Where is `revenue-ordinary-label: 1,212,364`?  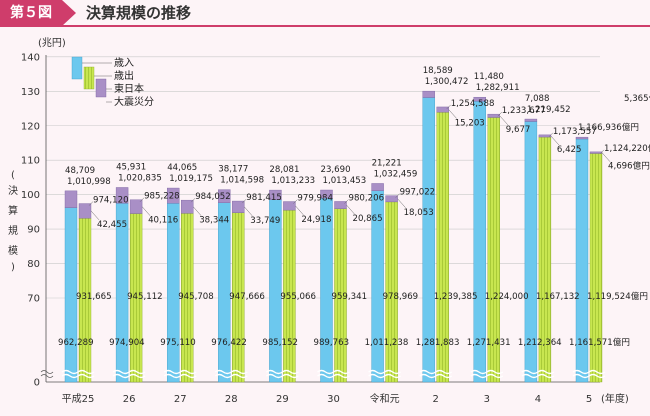 revenue-ordinary-label: 1,212,364 is located at coordinates (540, 343).